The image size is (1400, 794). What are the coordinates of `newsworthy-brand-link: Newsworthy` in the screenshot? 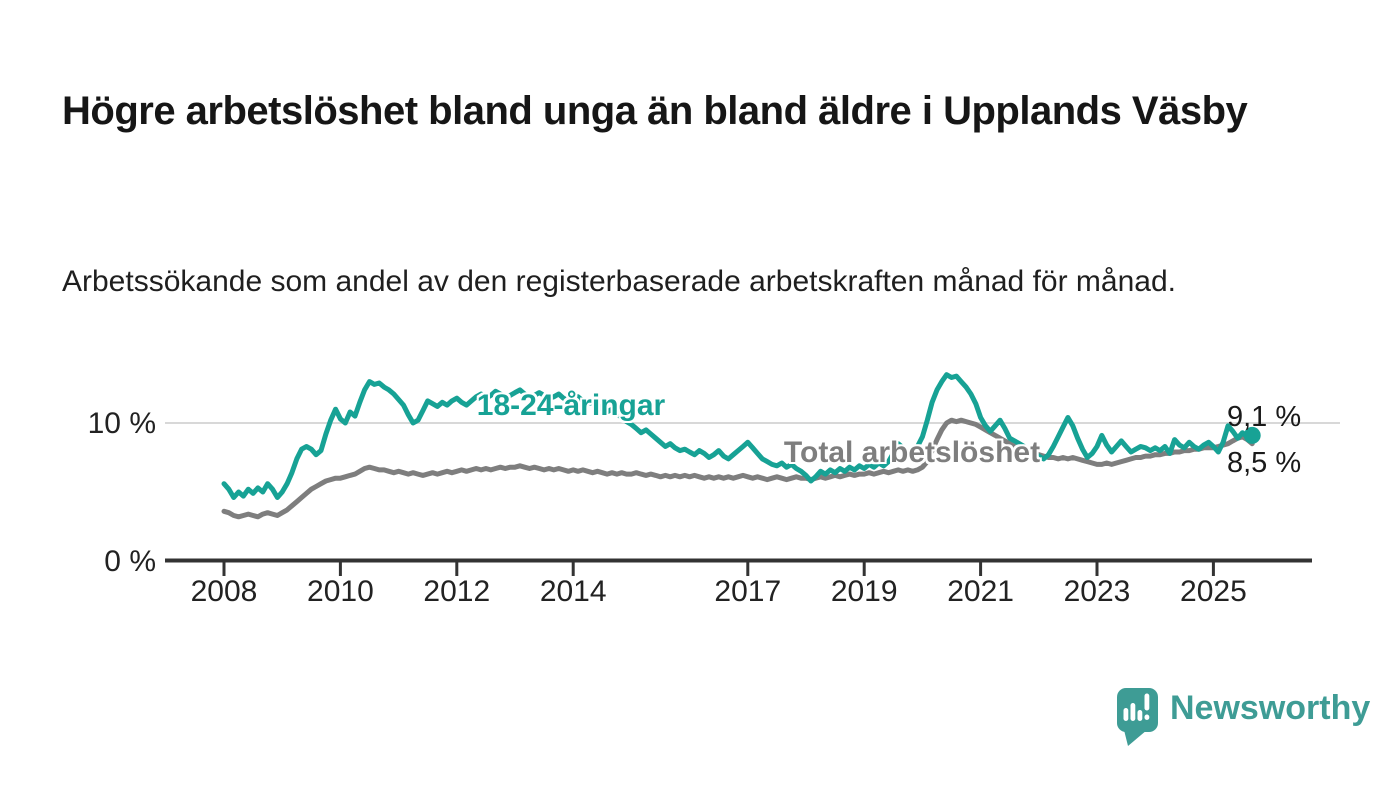 It's located at (1243, 718).